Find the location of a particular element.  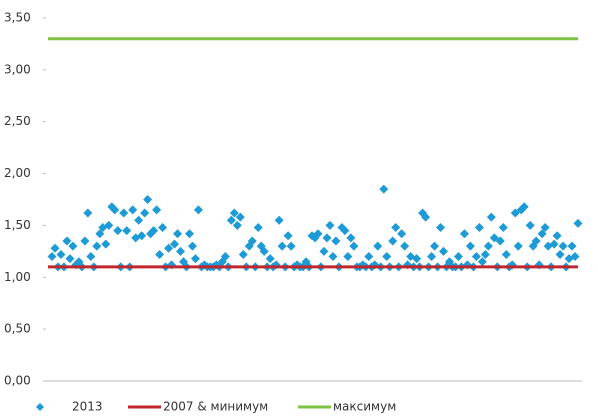

legend-label: максимум is located at coordinates (364, 407).